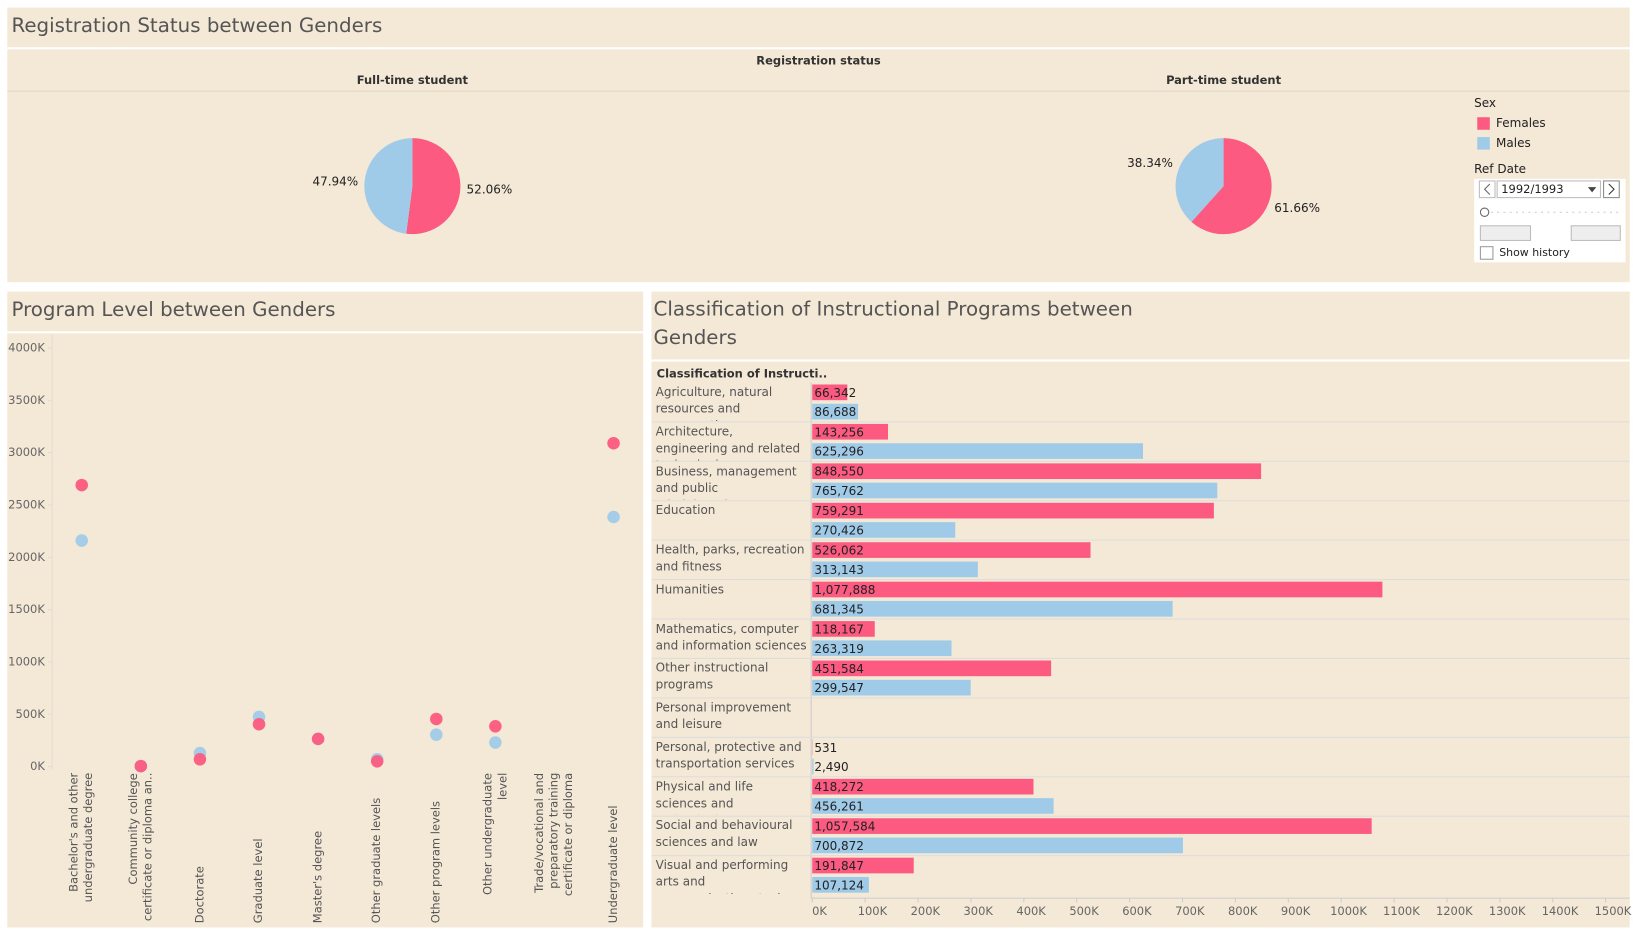 This screenshot has width=1637, height=935. I want to click on x-tick-label: 600K, so click(1137, 911).